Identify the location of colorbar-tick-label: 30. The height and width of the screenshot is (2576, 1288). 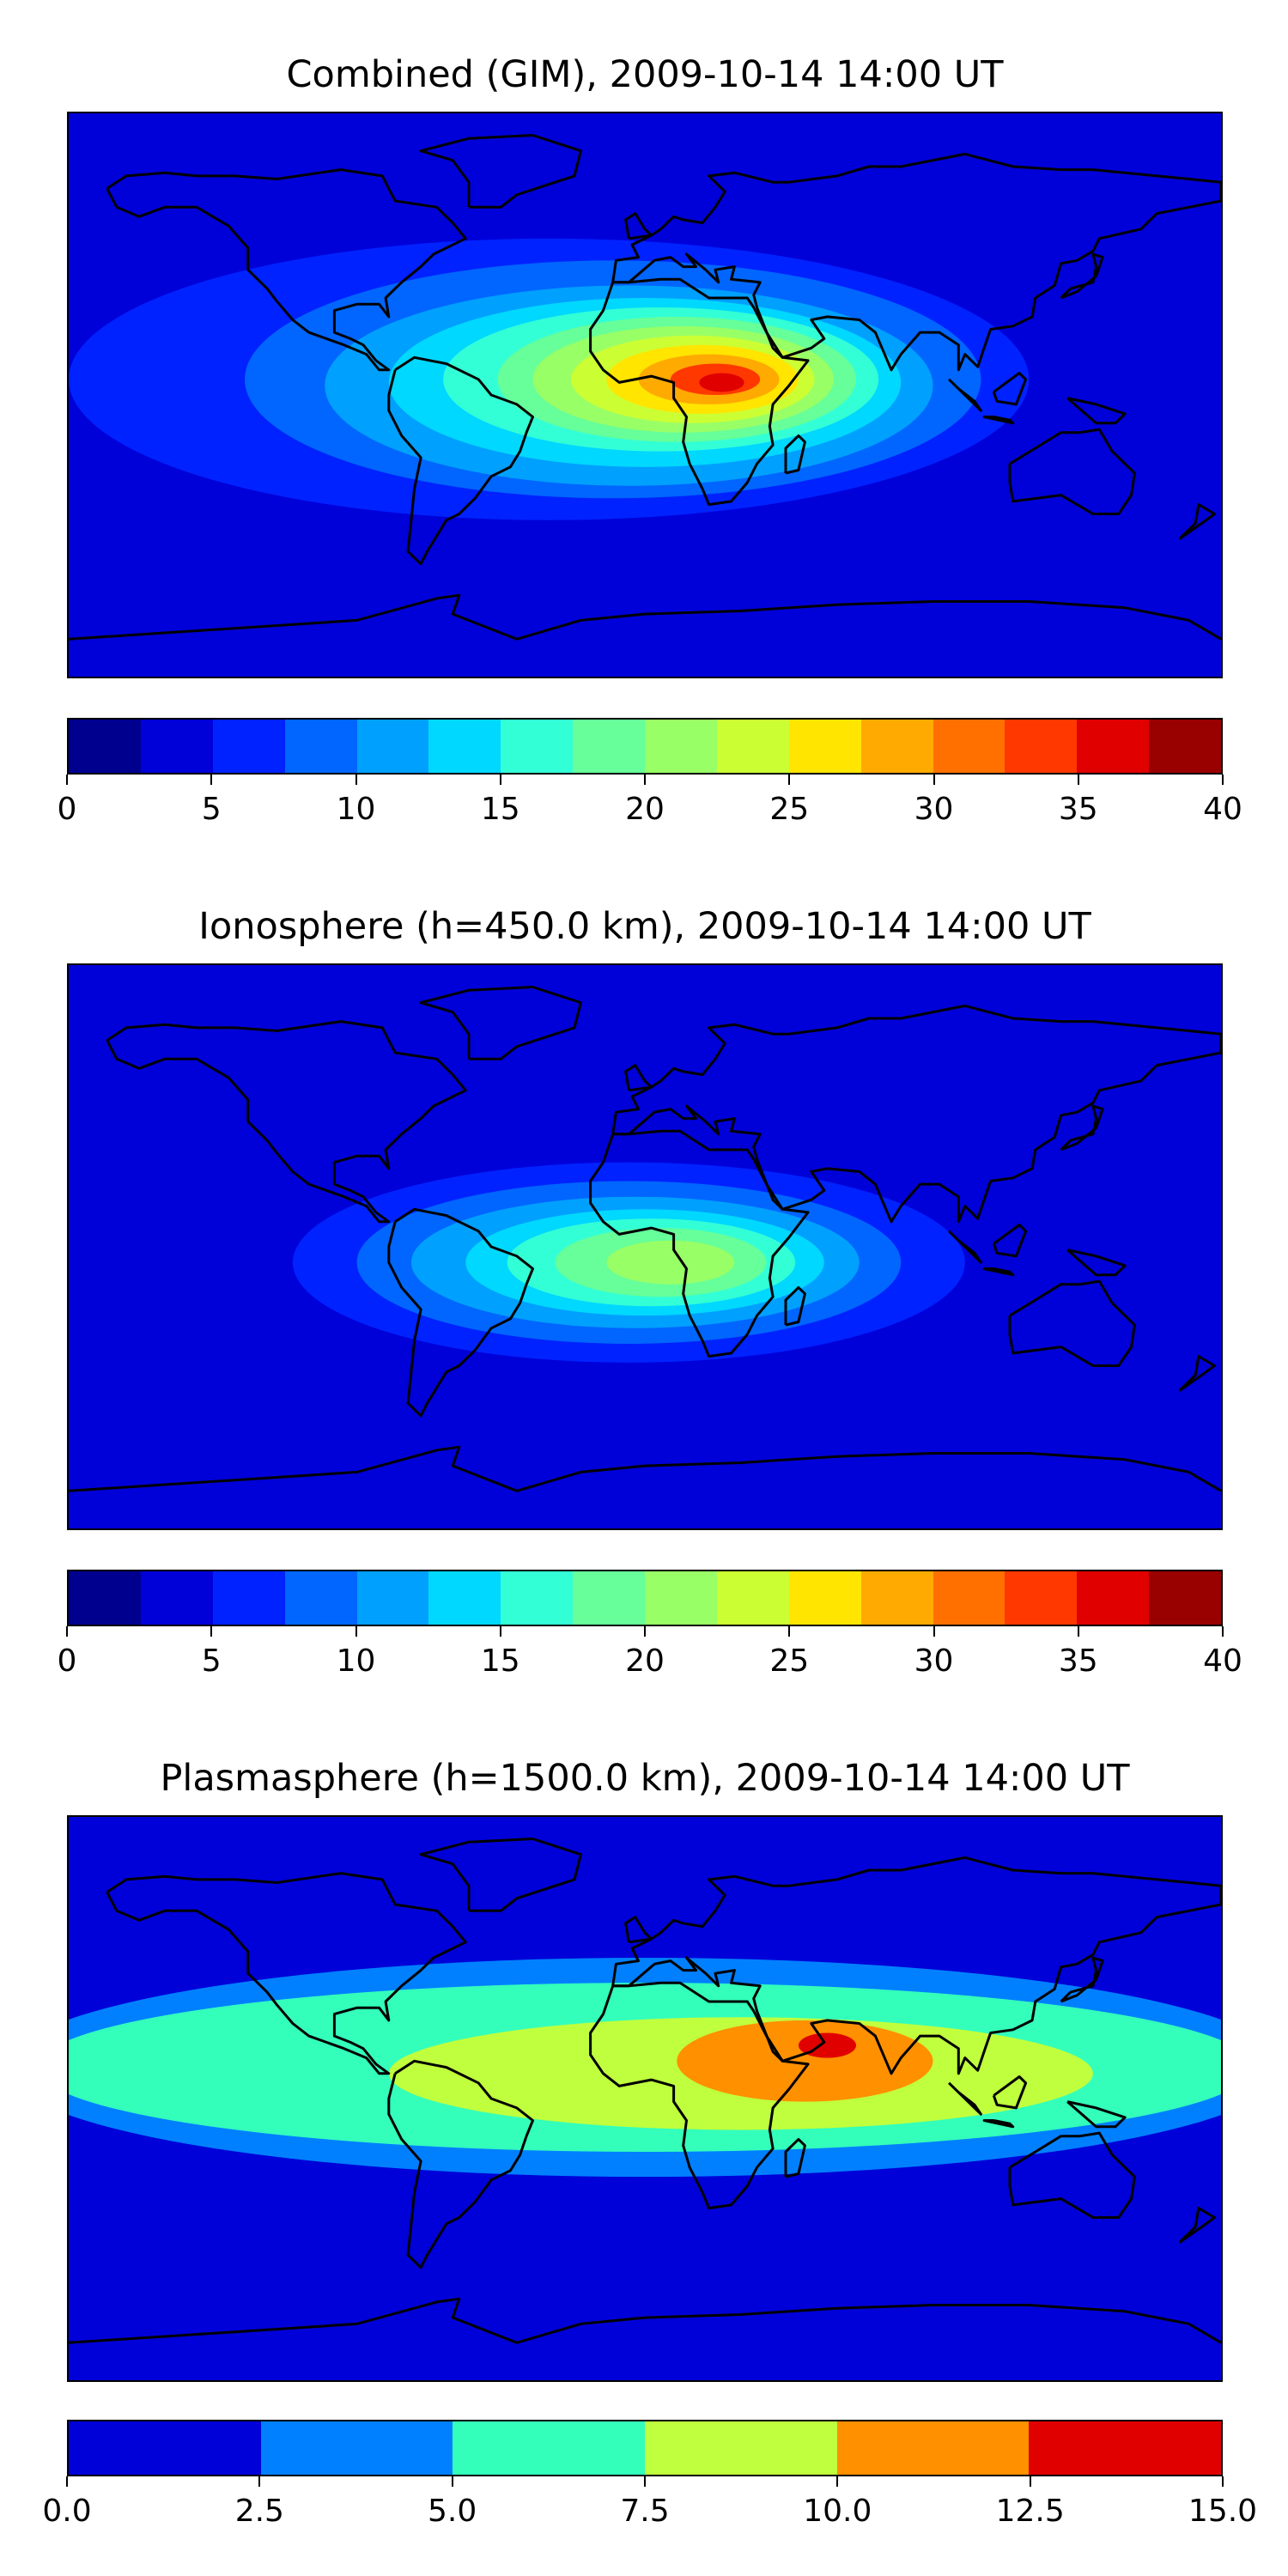
(934, 1661).